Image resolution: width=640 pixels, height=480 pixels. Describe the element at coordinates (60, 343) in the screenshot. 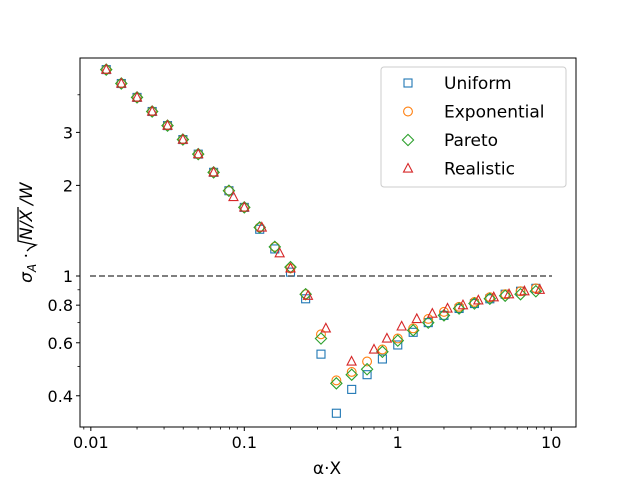

I see `y-tick-label: 0.6` at that location.